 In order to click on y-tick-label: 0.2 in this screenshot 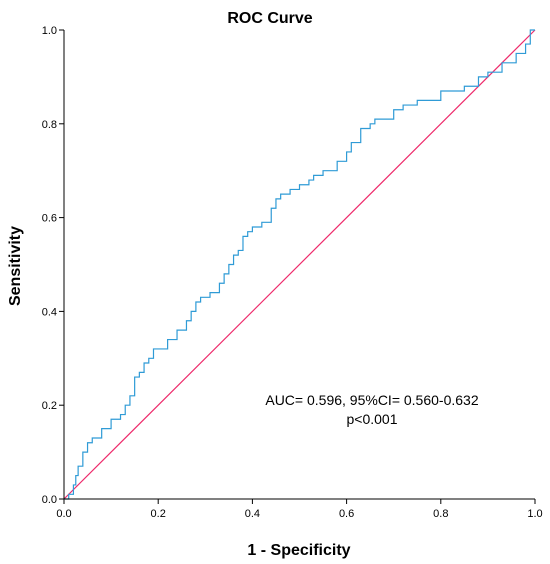, I will do `click(49, 406)`.